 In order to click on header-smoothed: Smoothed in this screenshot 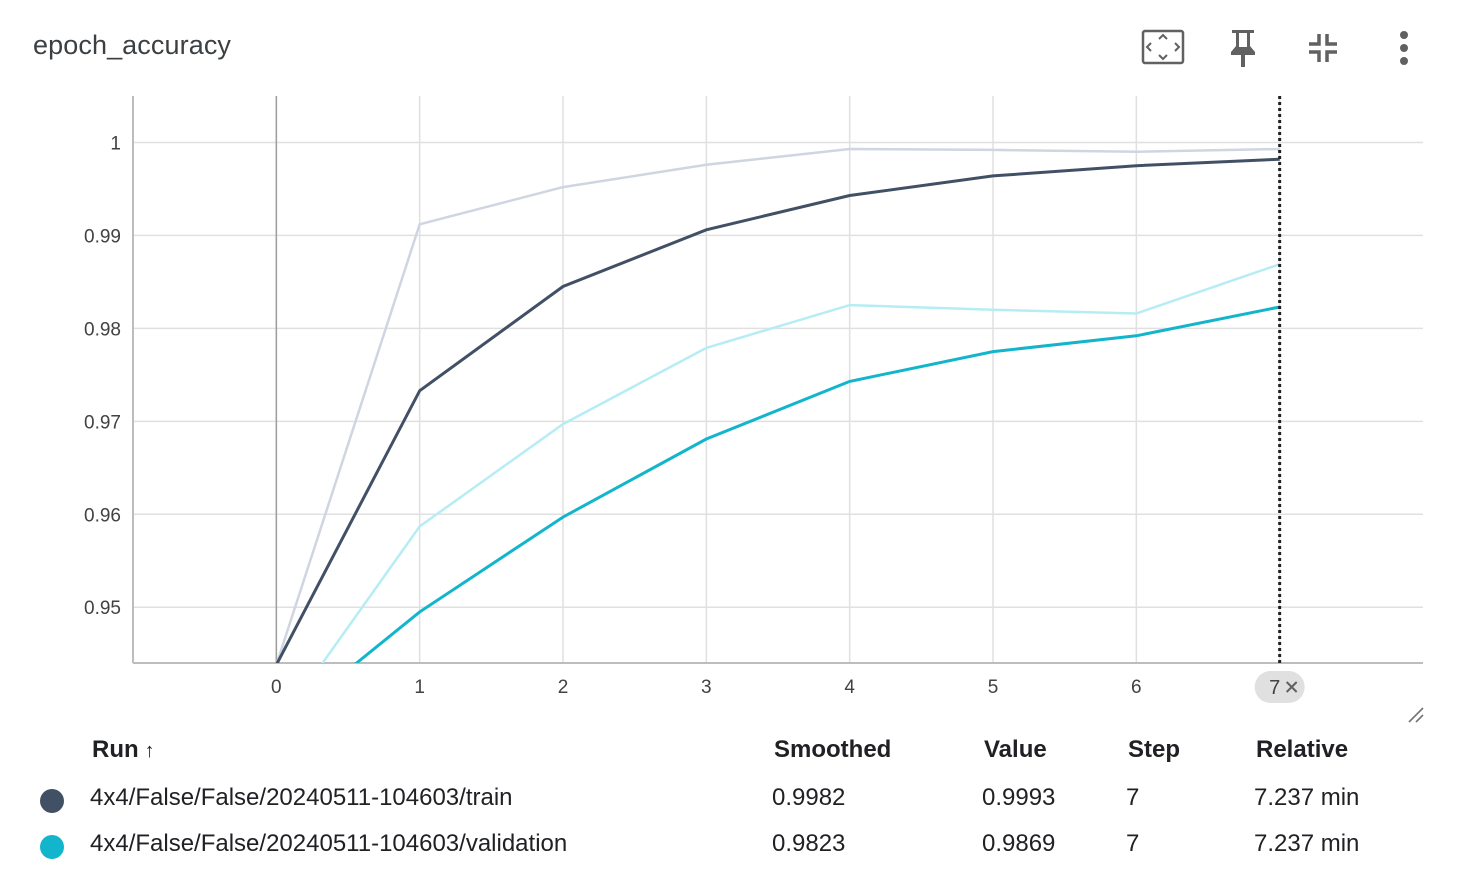, I will do `click(833, 749)`.